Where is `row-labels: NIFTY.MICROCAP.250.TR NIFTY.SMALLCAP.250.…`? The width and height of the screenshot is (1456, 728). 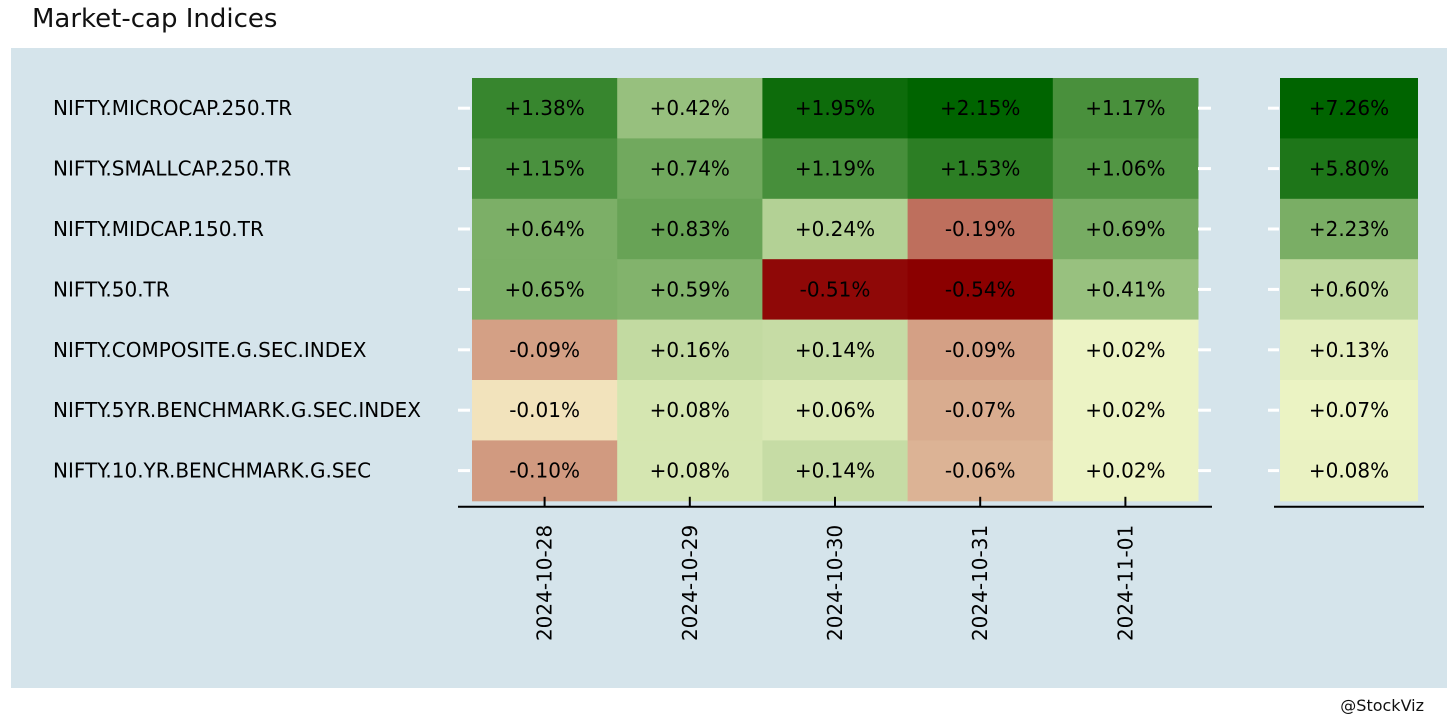
row-labels: NIFTY.MICROCAP.250.TR NIFTY.SMALLCAP.250.… is located at coordinates (237, 289).